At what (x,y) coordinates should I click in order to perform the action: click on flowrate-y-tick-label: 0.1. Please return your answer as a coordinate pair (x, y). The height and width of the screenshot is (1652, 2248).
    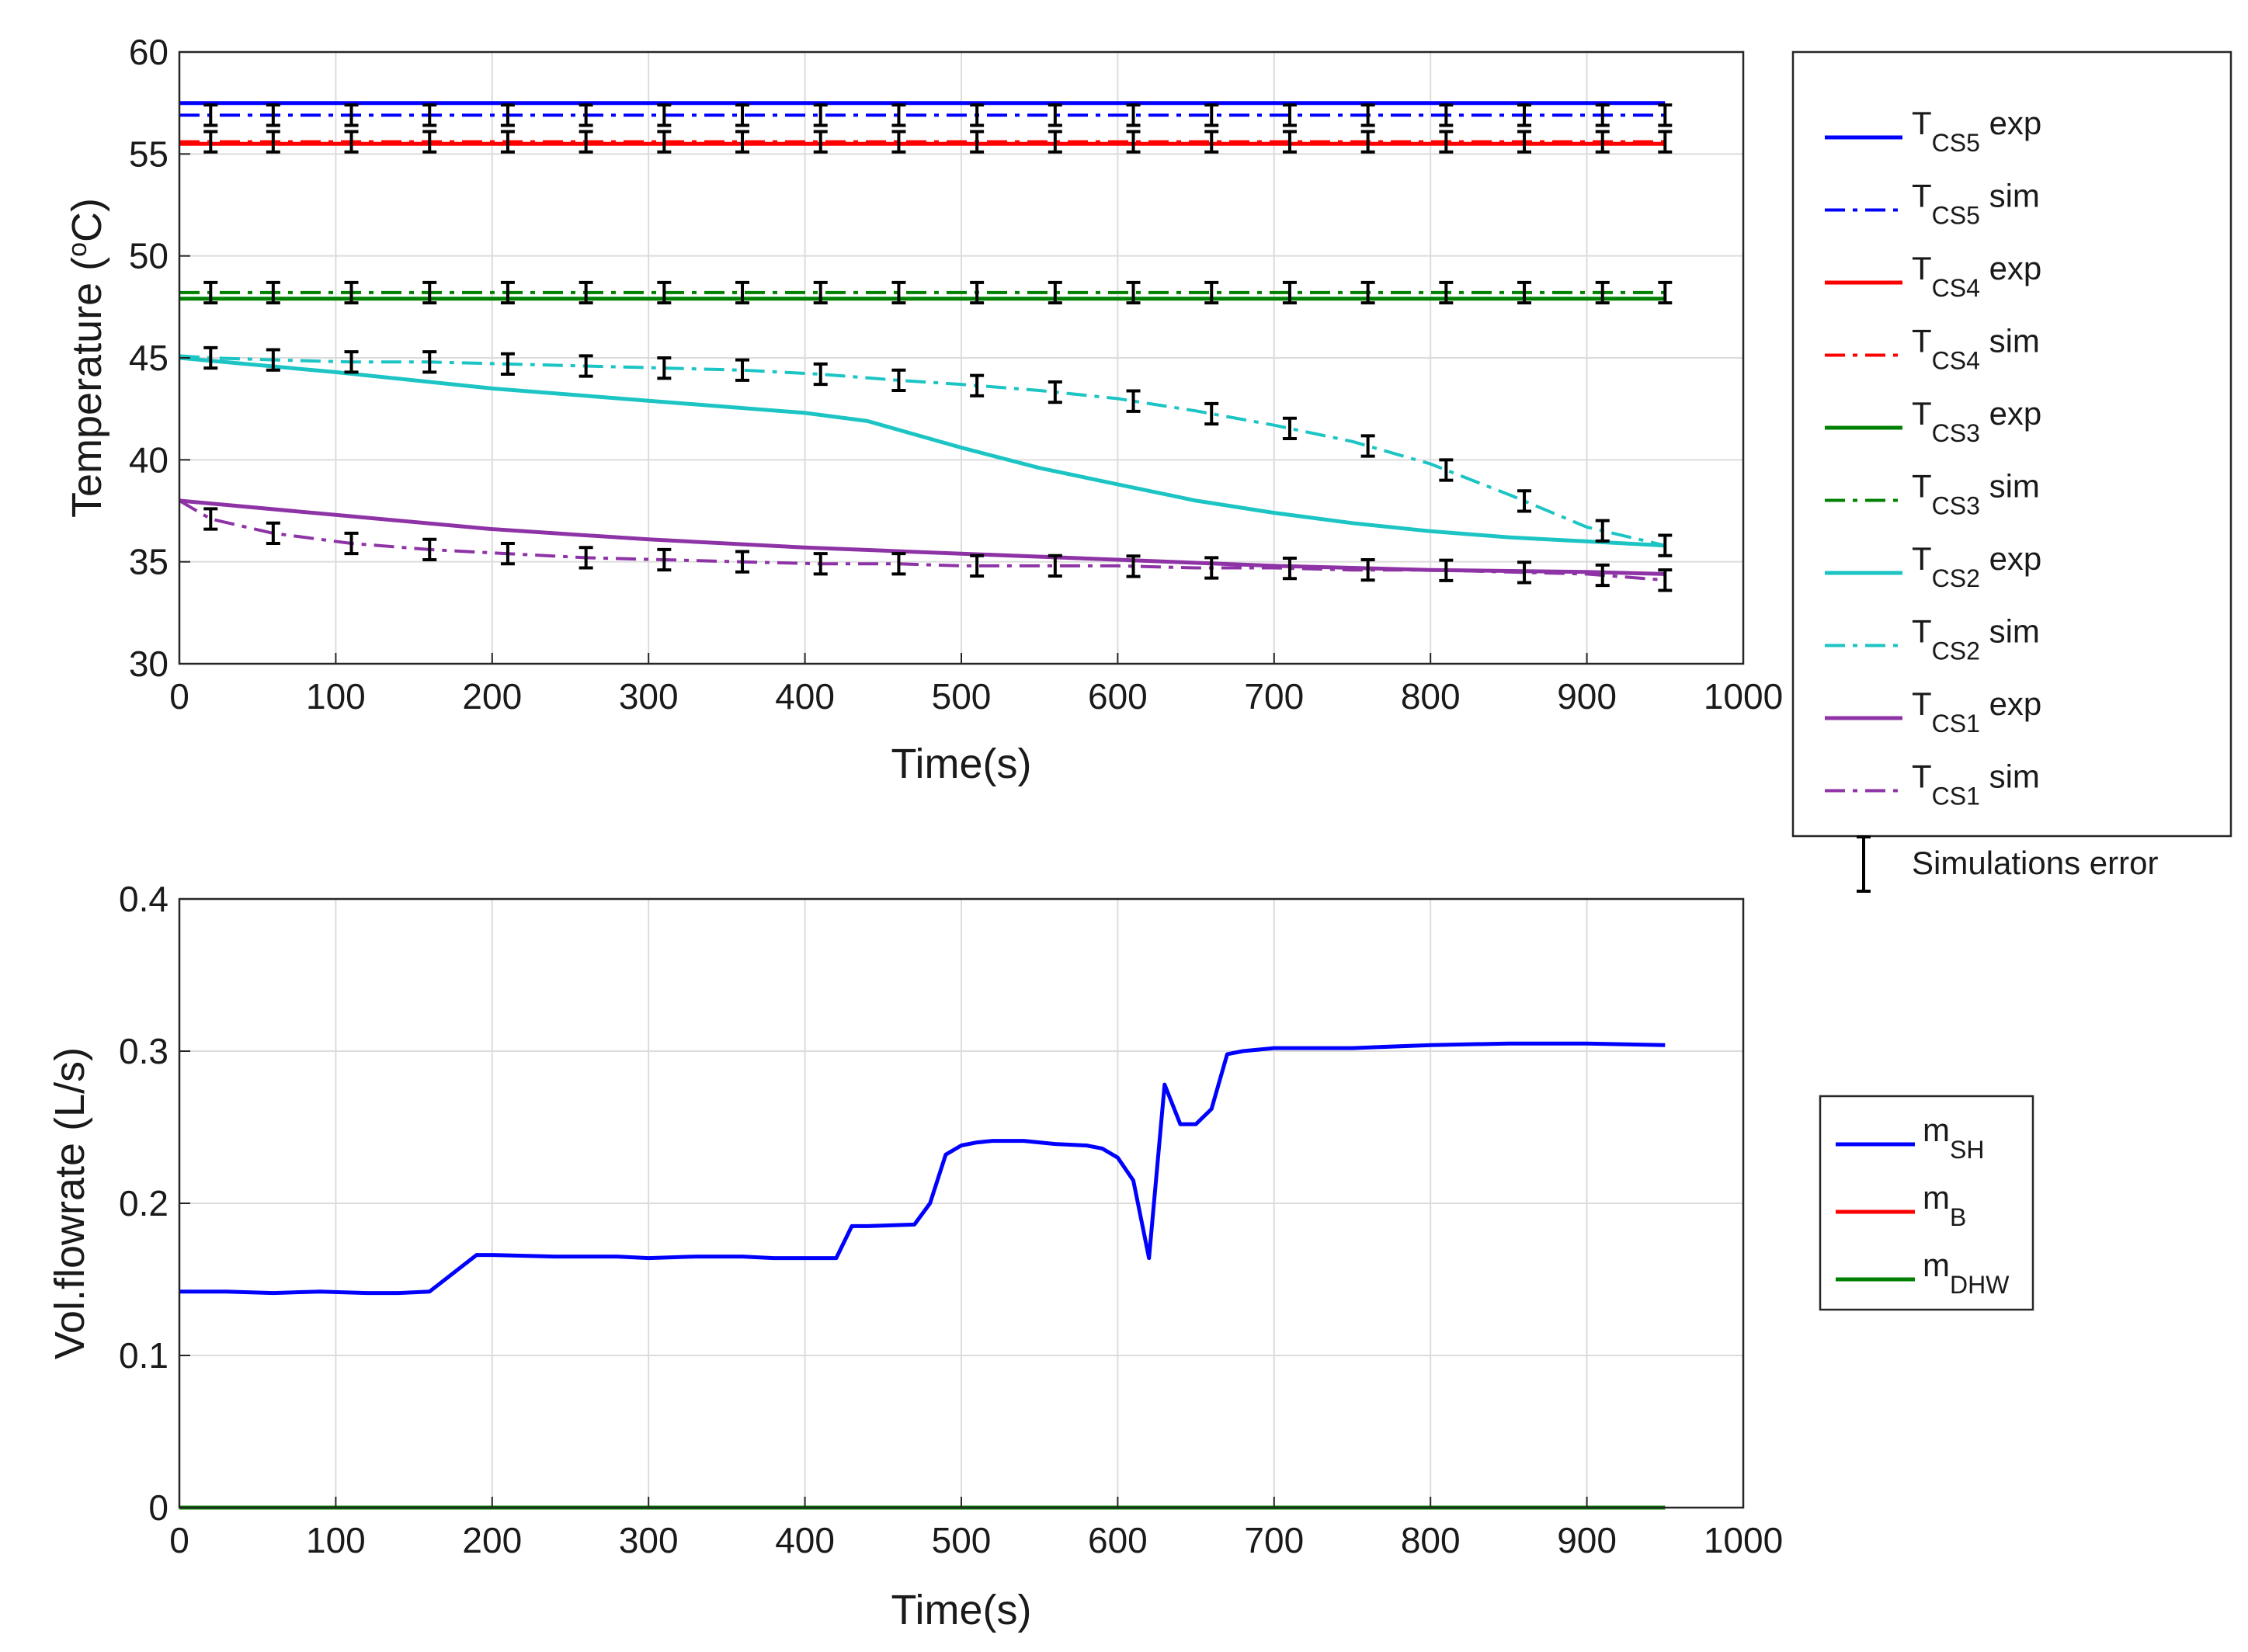
    Looking at the image, I should click on (144, 1355).